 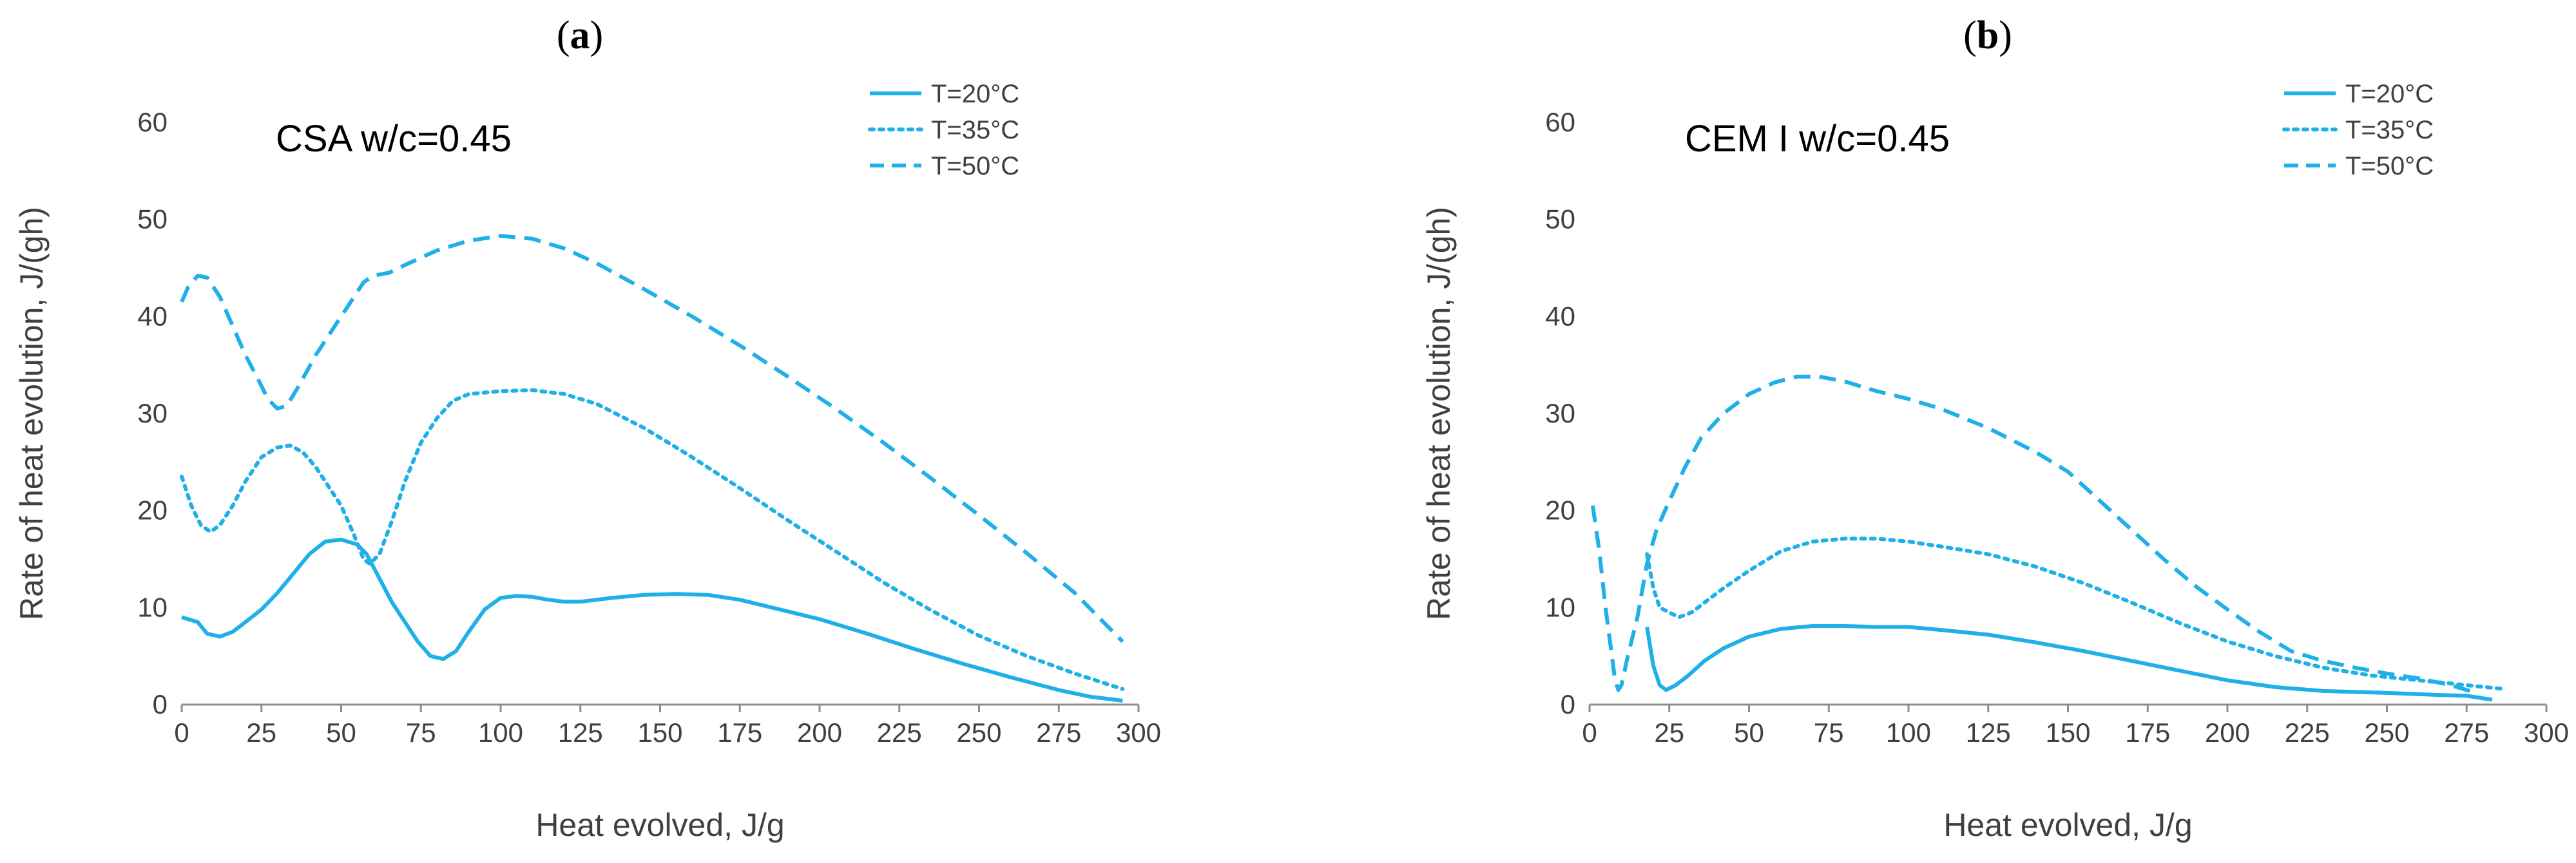 What do you see at coordinates (2034, 534) in the screenshot?
I see `series-line-dashed` at bounding box center [2034, 534].